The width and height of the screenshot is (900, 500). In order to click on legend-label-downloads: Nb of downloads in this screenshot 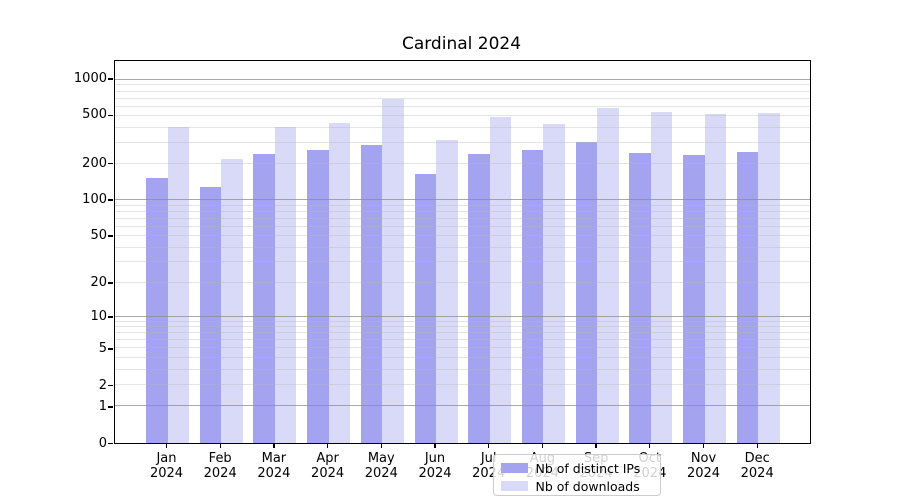, I will do `click(587, 486)`.